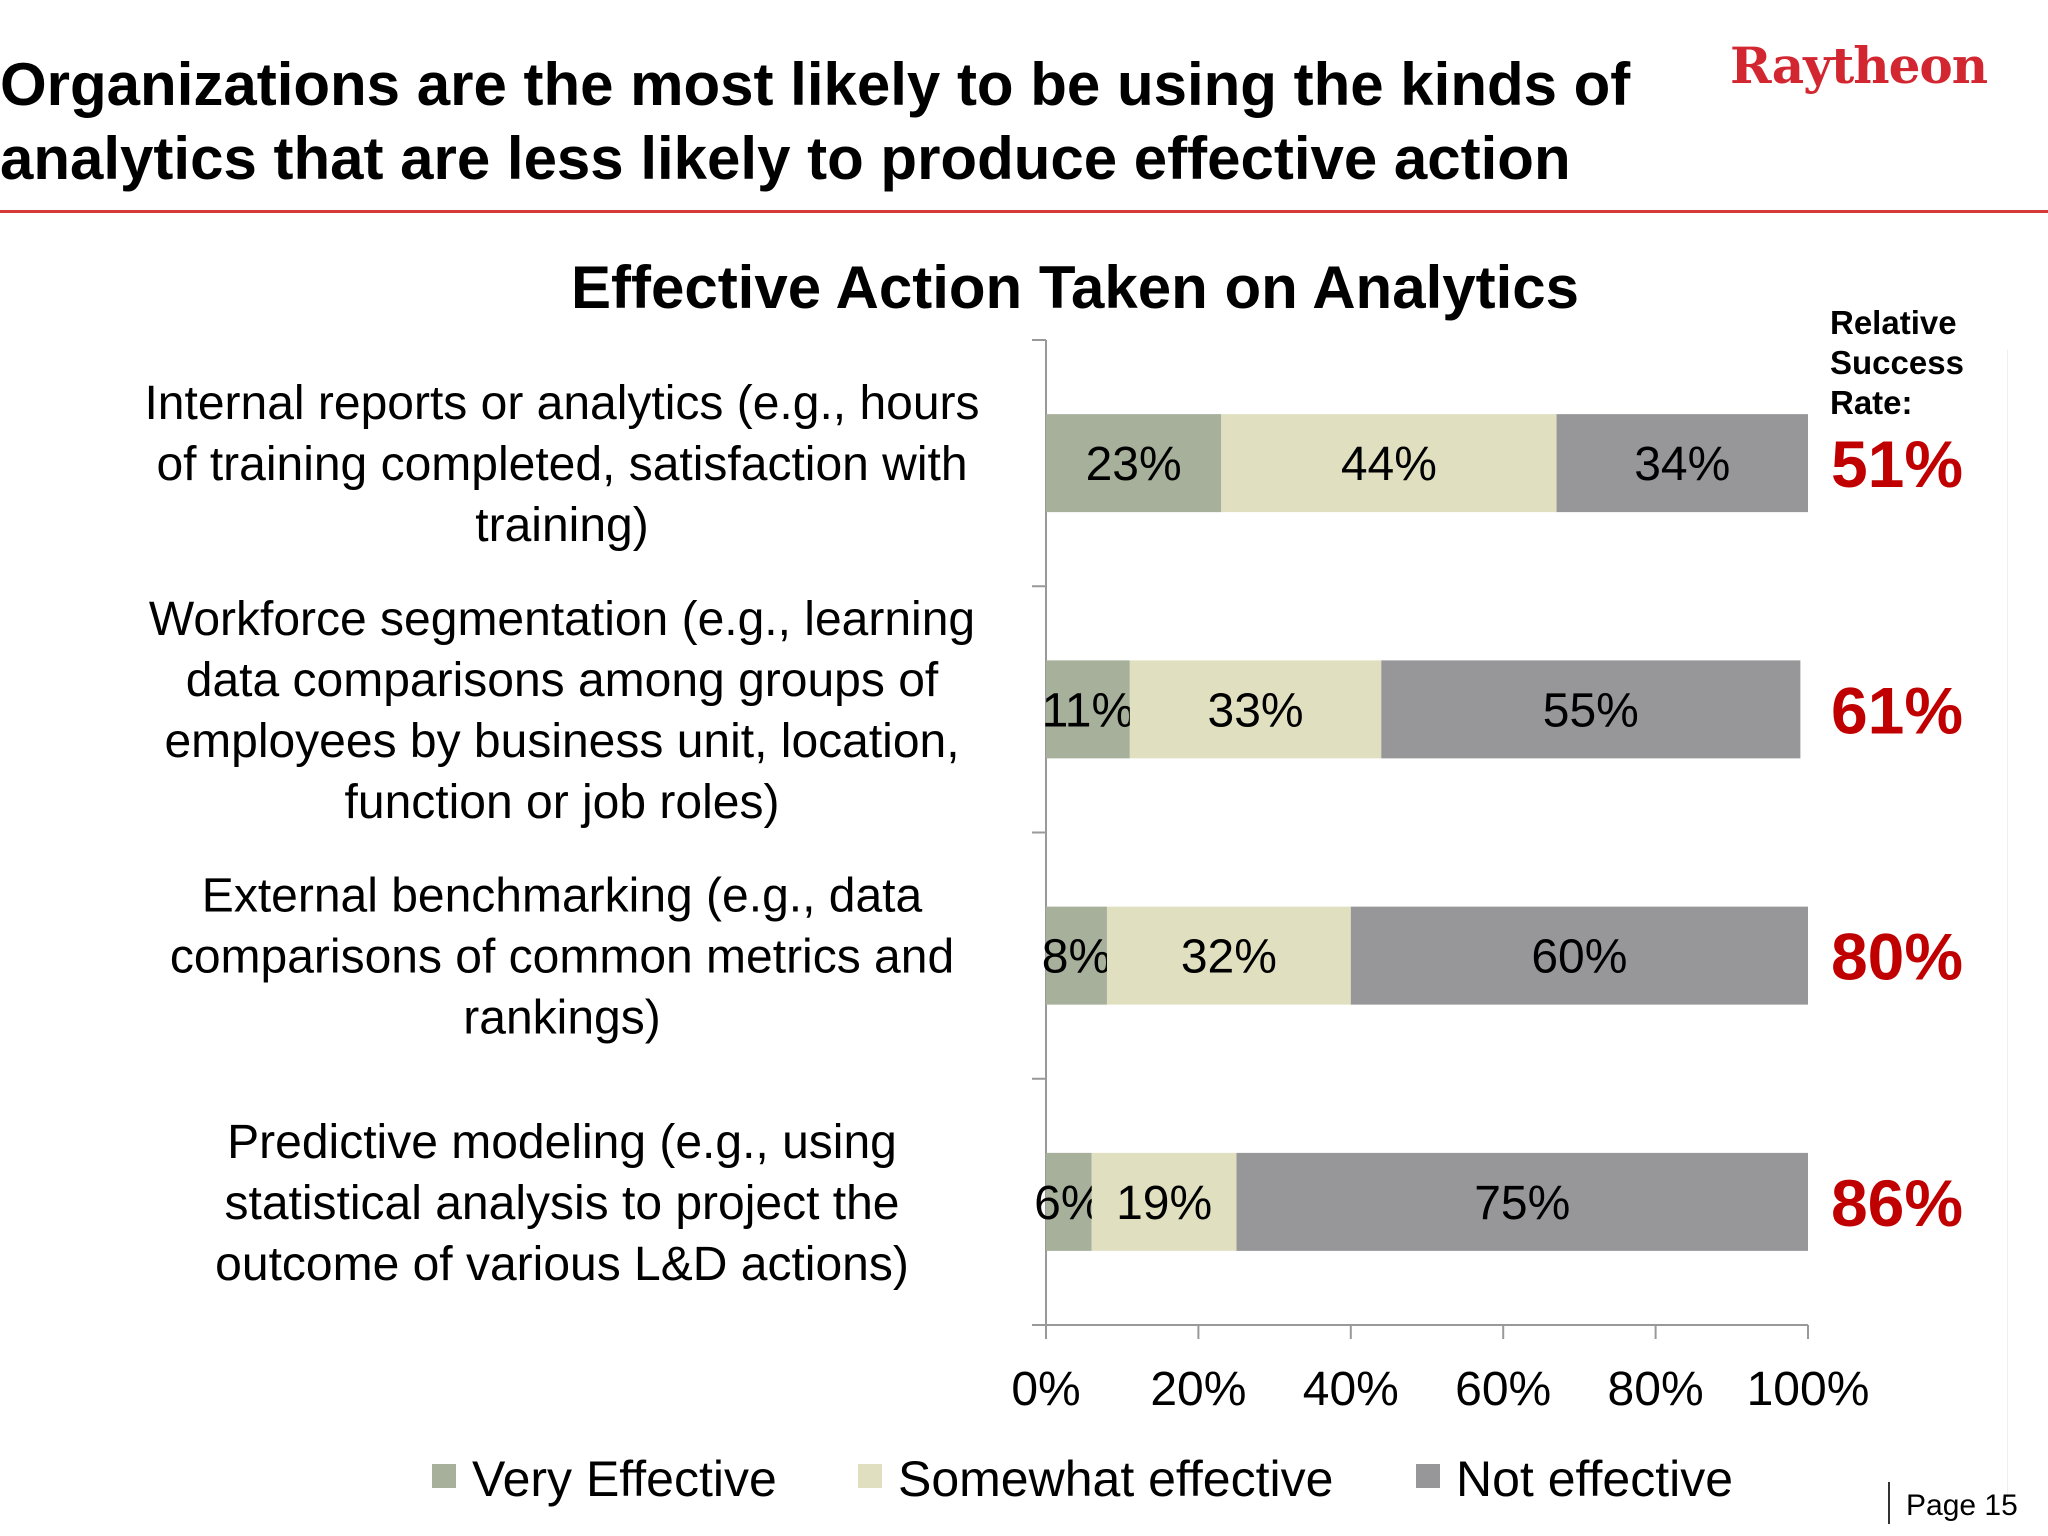  What do you see at coordinates (1351, 1389) in the screenshot?
I see `x-tick-label: 40%` at bounding box center [1351, 1389].